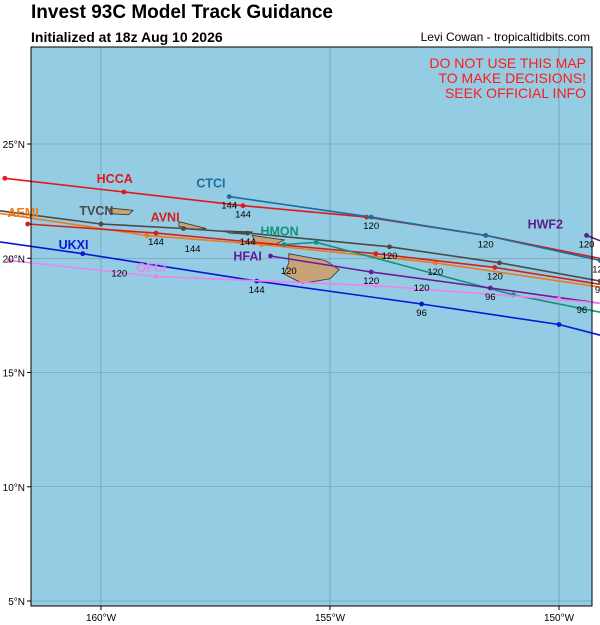  What do you see at coordinates (74, 245) in the screenshot?
I see `model-name-ukxi: UKXI` at bounding box center [74, 245].